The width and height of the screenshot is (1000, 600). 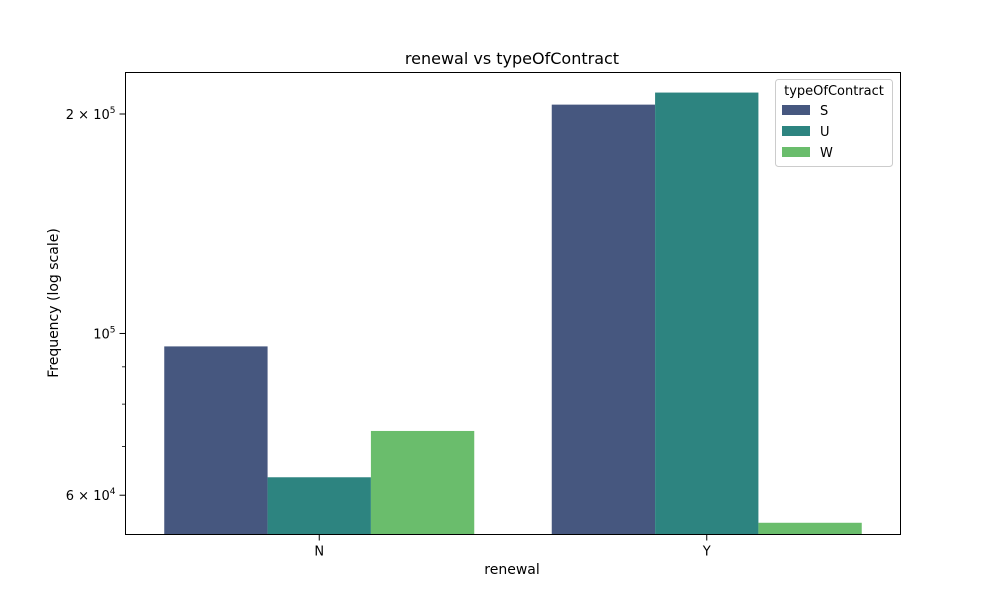 I want to click on y-axis-label: Frequency (log scale), so click(x=54, y=303).